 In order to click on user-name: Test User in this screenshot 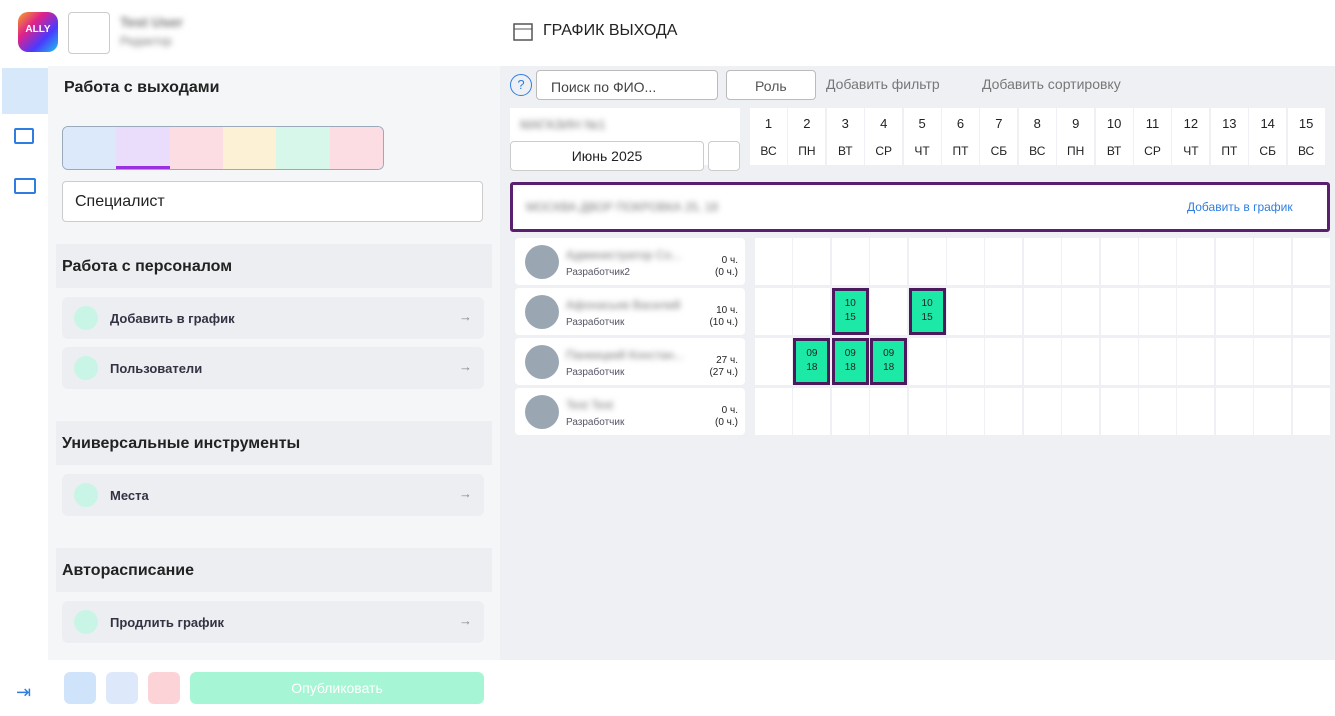, I will do `click(151, 22)`.